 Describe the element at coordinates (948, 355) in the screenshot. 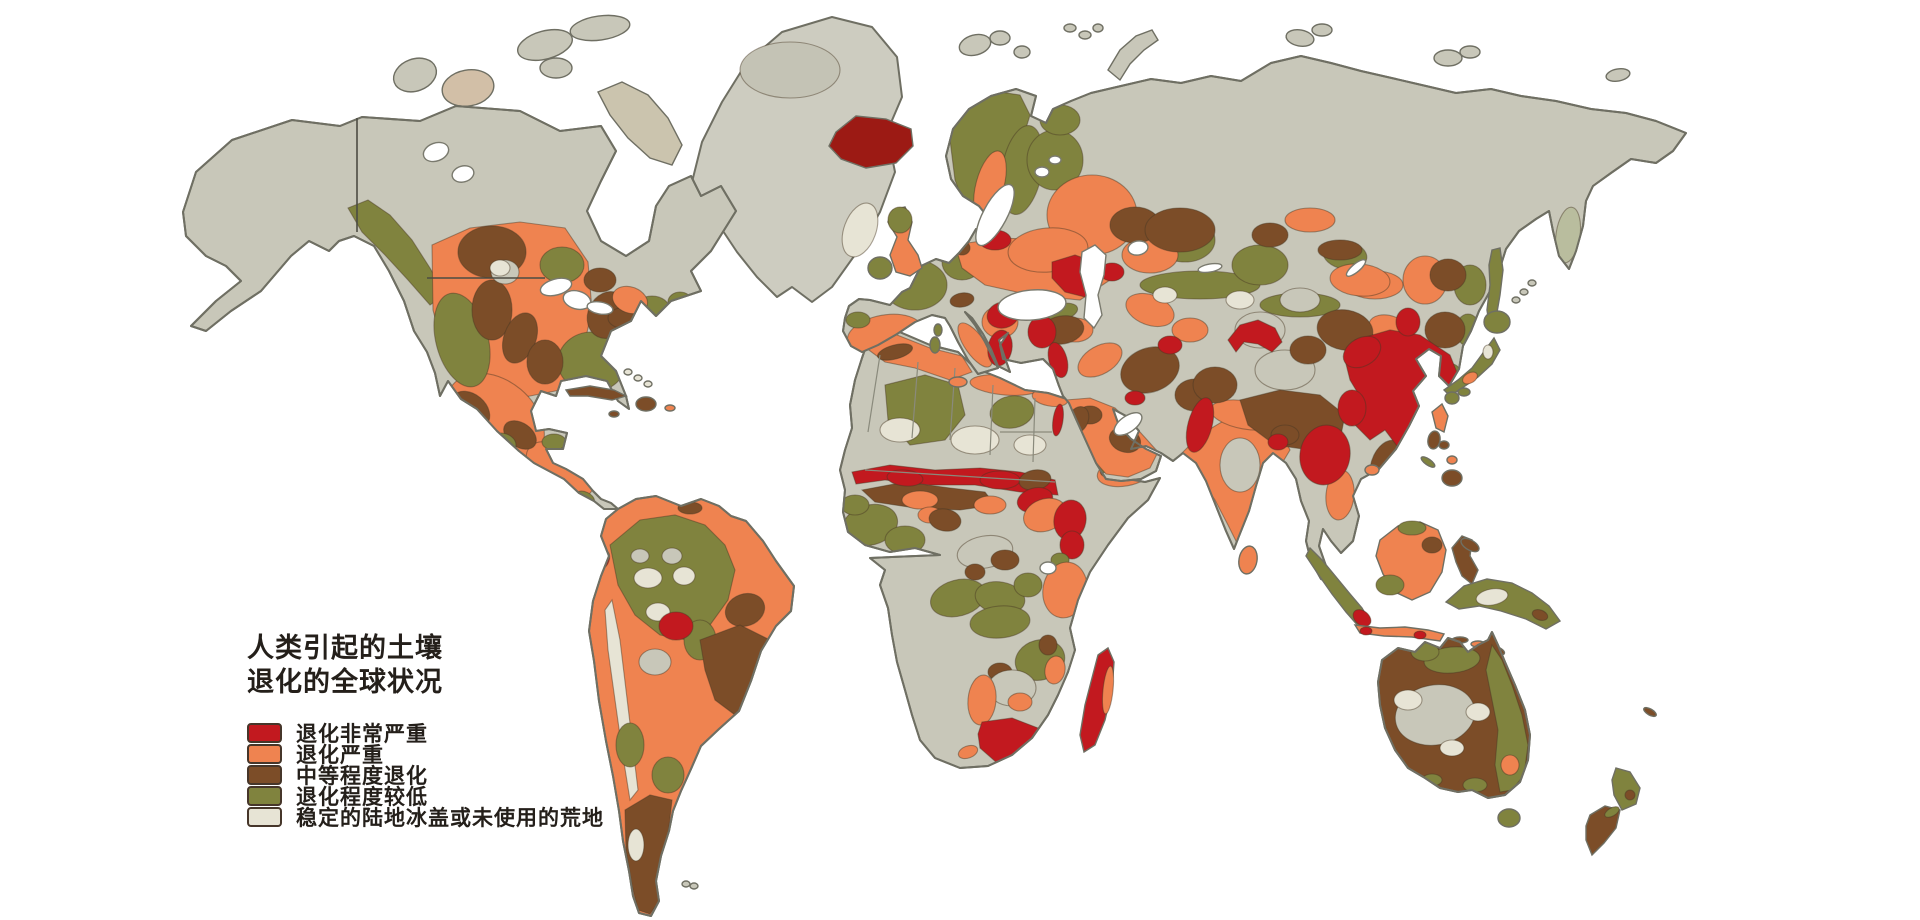

I see `mediterranean-islands` at that location.